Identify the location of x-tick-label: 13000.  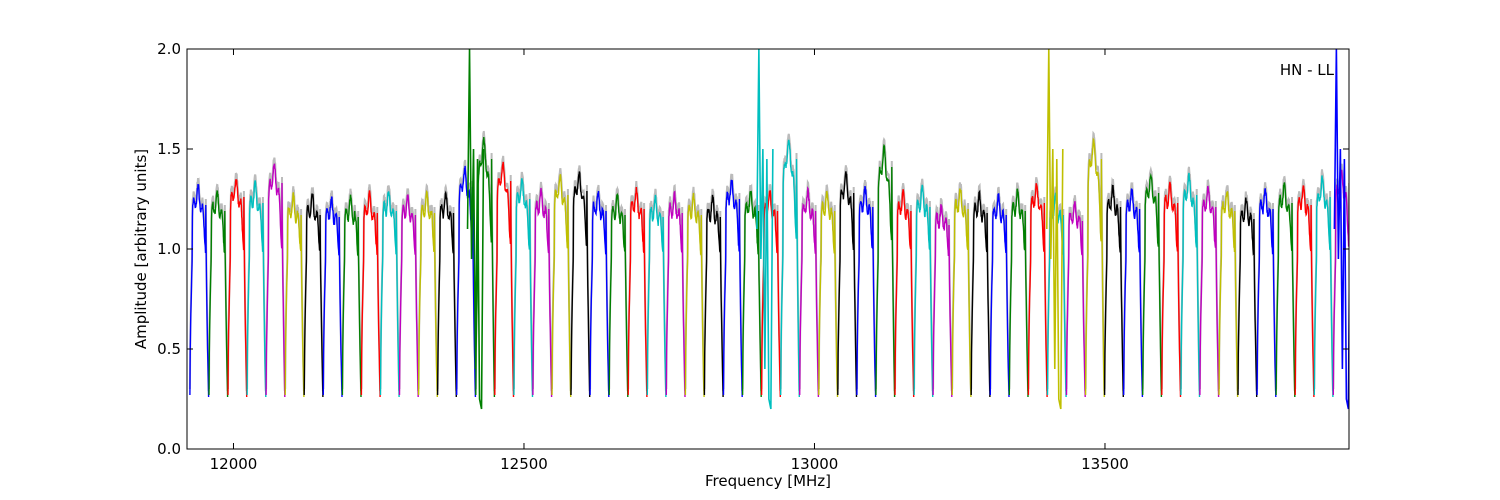
(815, 464).